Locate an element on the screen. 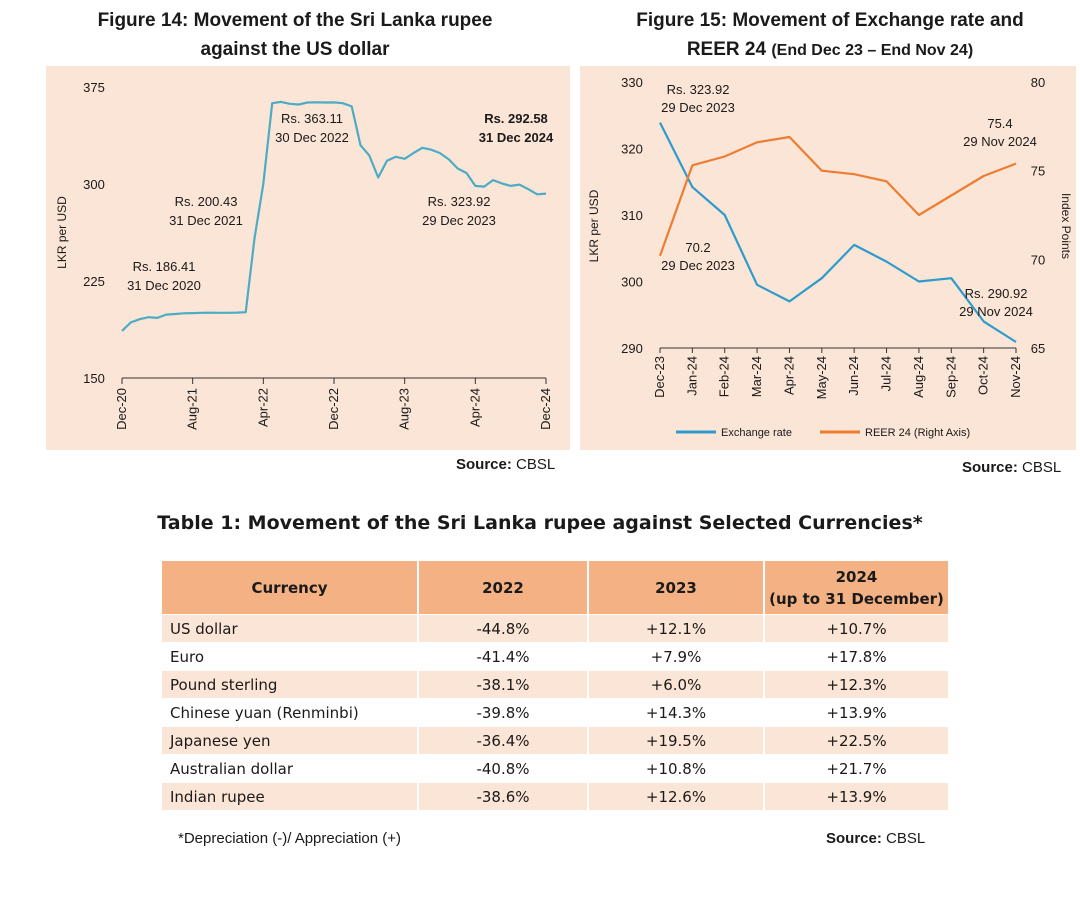 This screenshot has width=1080, height=911. y-tick-label: 225 is located at coordinates (94, 281).